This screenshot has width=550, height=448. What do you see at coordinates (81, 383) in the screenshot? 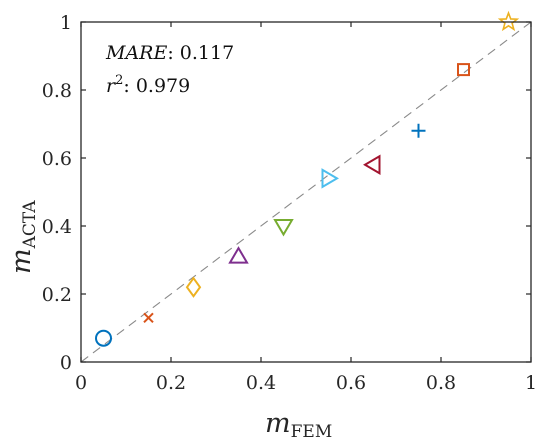
I see `x-tick-label: 0` at bounding box center [81, 383].